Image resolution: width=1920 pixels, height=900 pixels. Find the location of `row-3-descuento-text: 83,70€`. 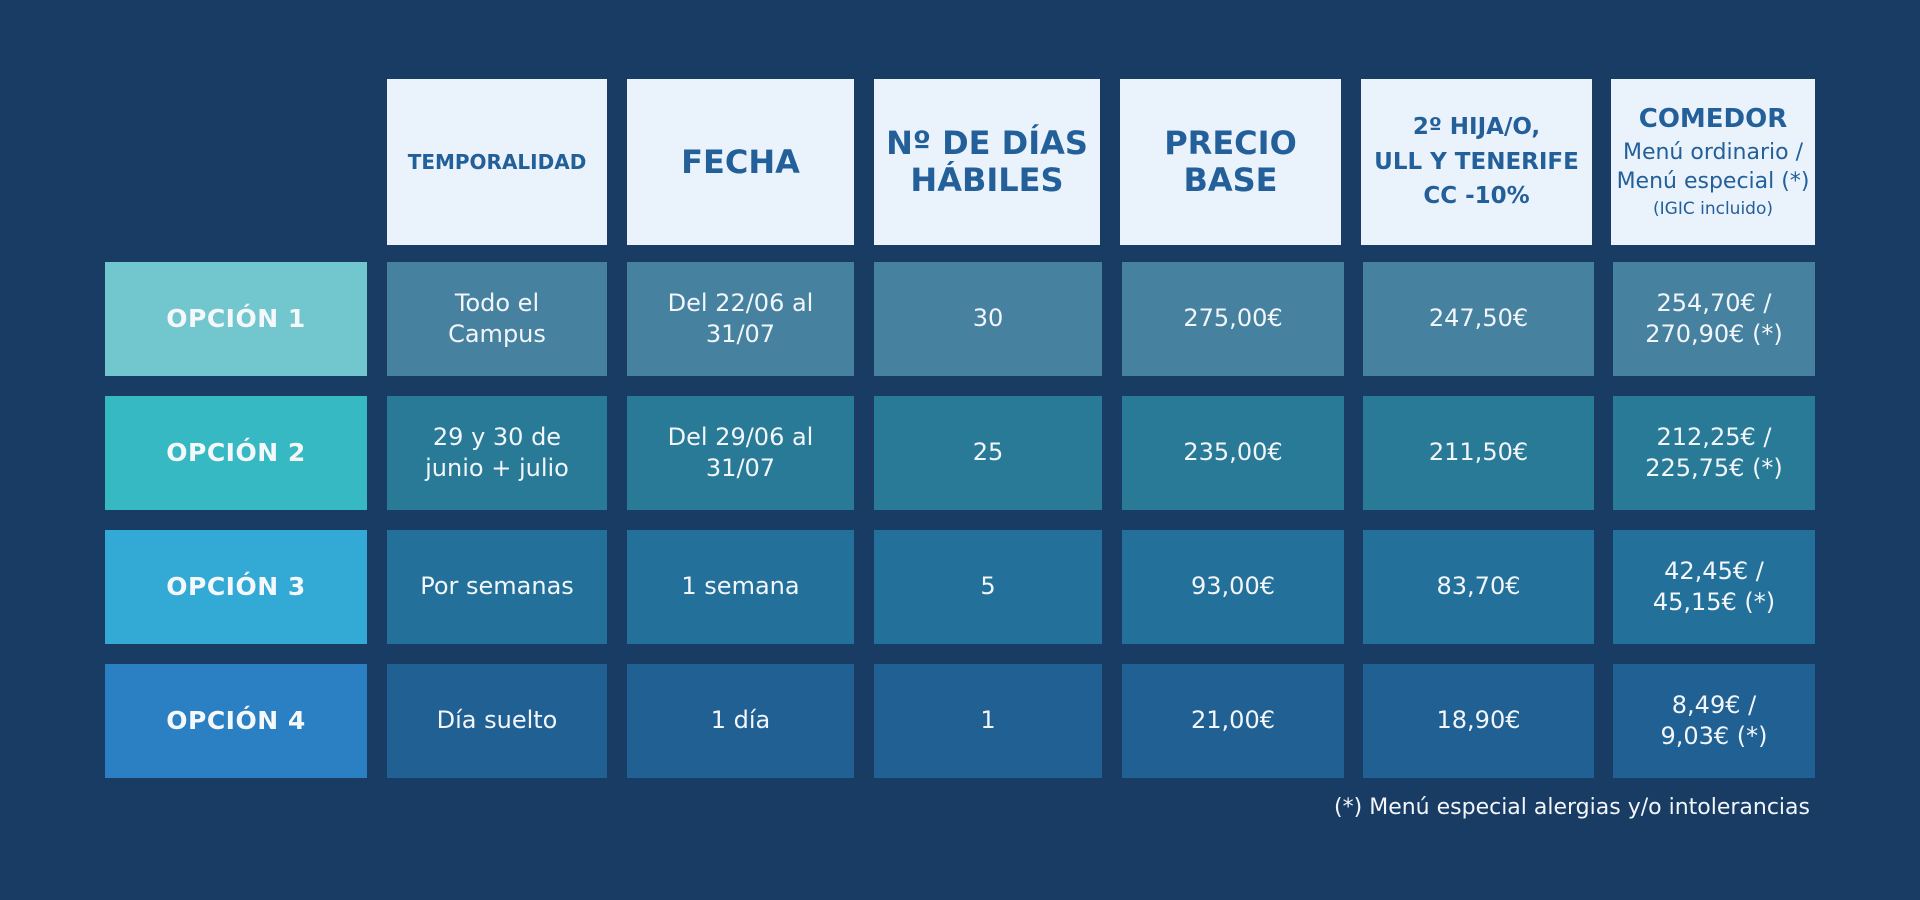

row-3-descuento-text: 83,70€ is located at coordinates (1478, 586).